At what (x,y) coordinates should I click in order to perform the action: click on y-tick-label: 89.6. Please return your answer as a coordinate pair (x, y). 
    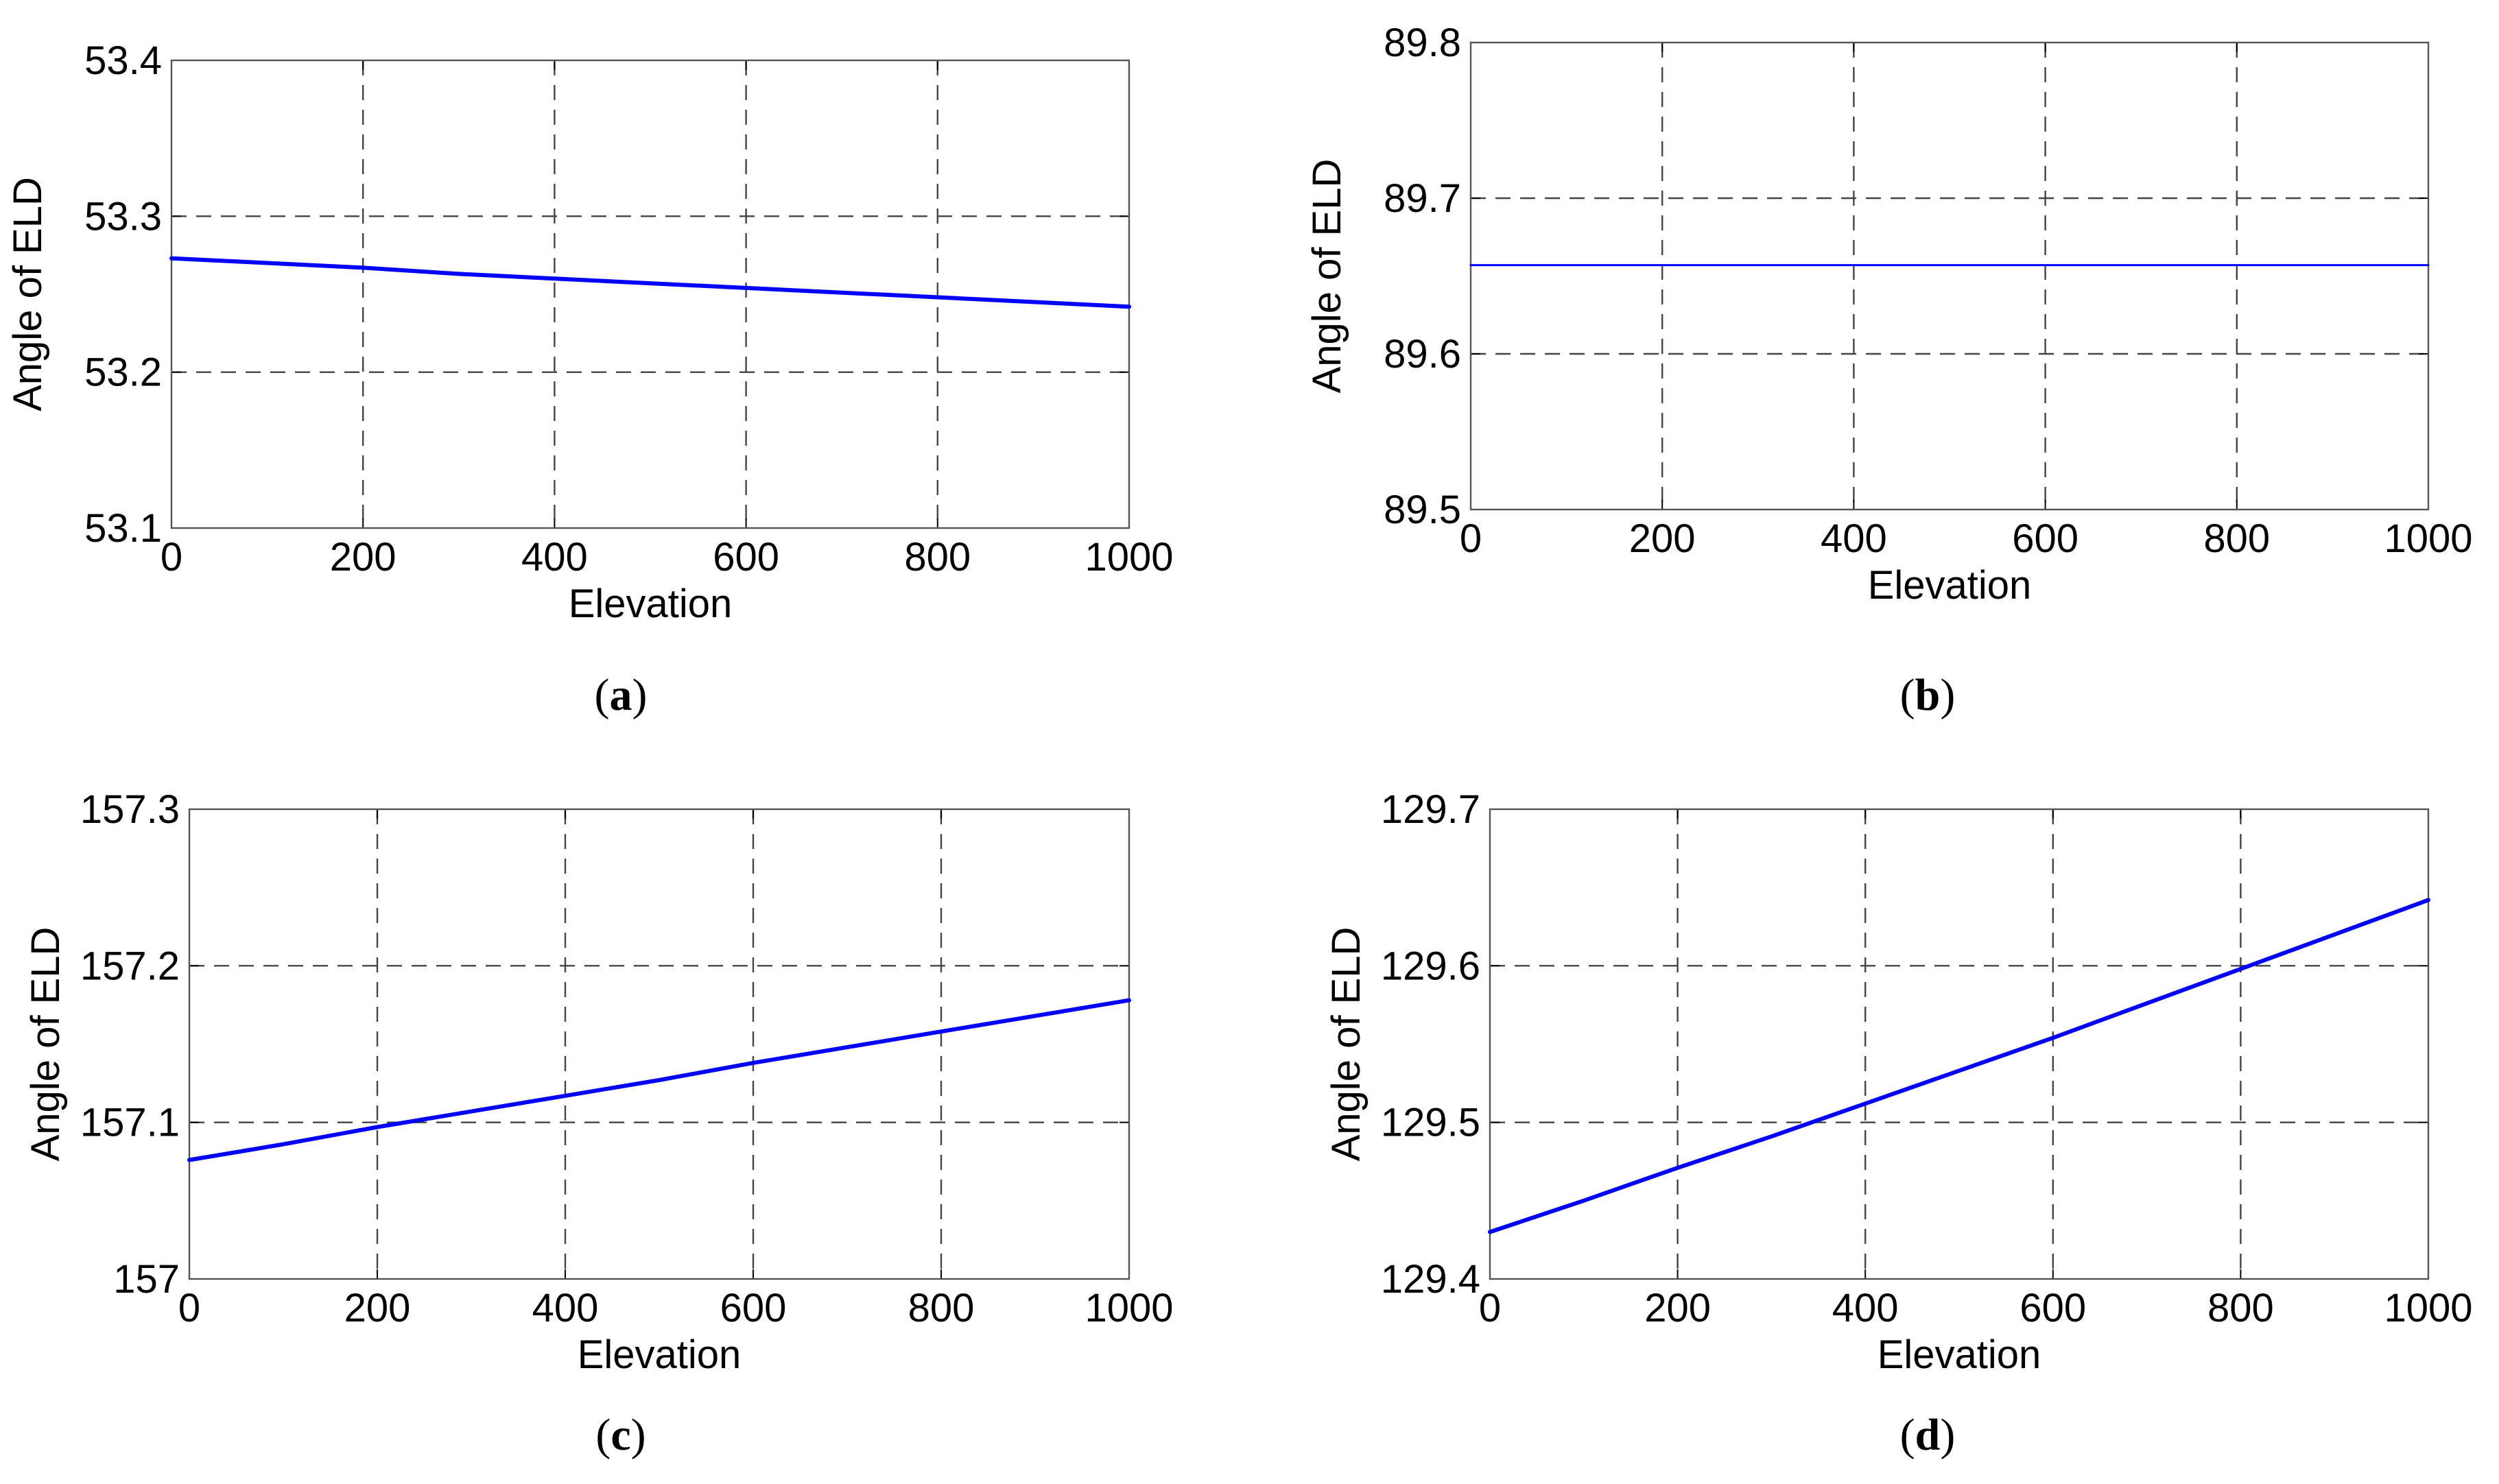
    Looking at the image, I should click on (1422, 354).